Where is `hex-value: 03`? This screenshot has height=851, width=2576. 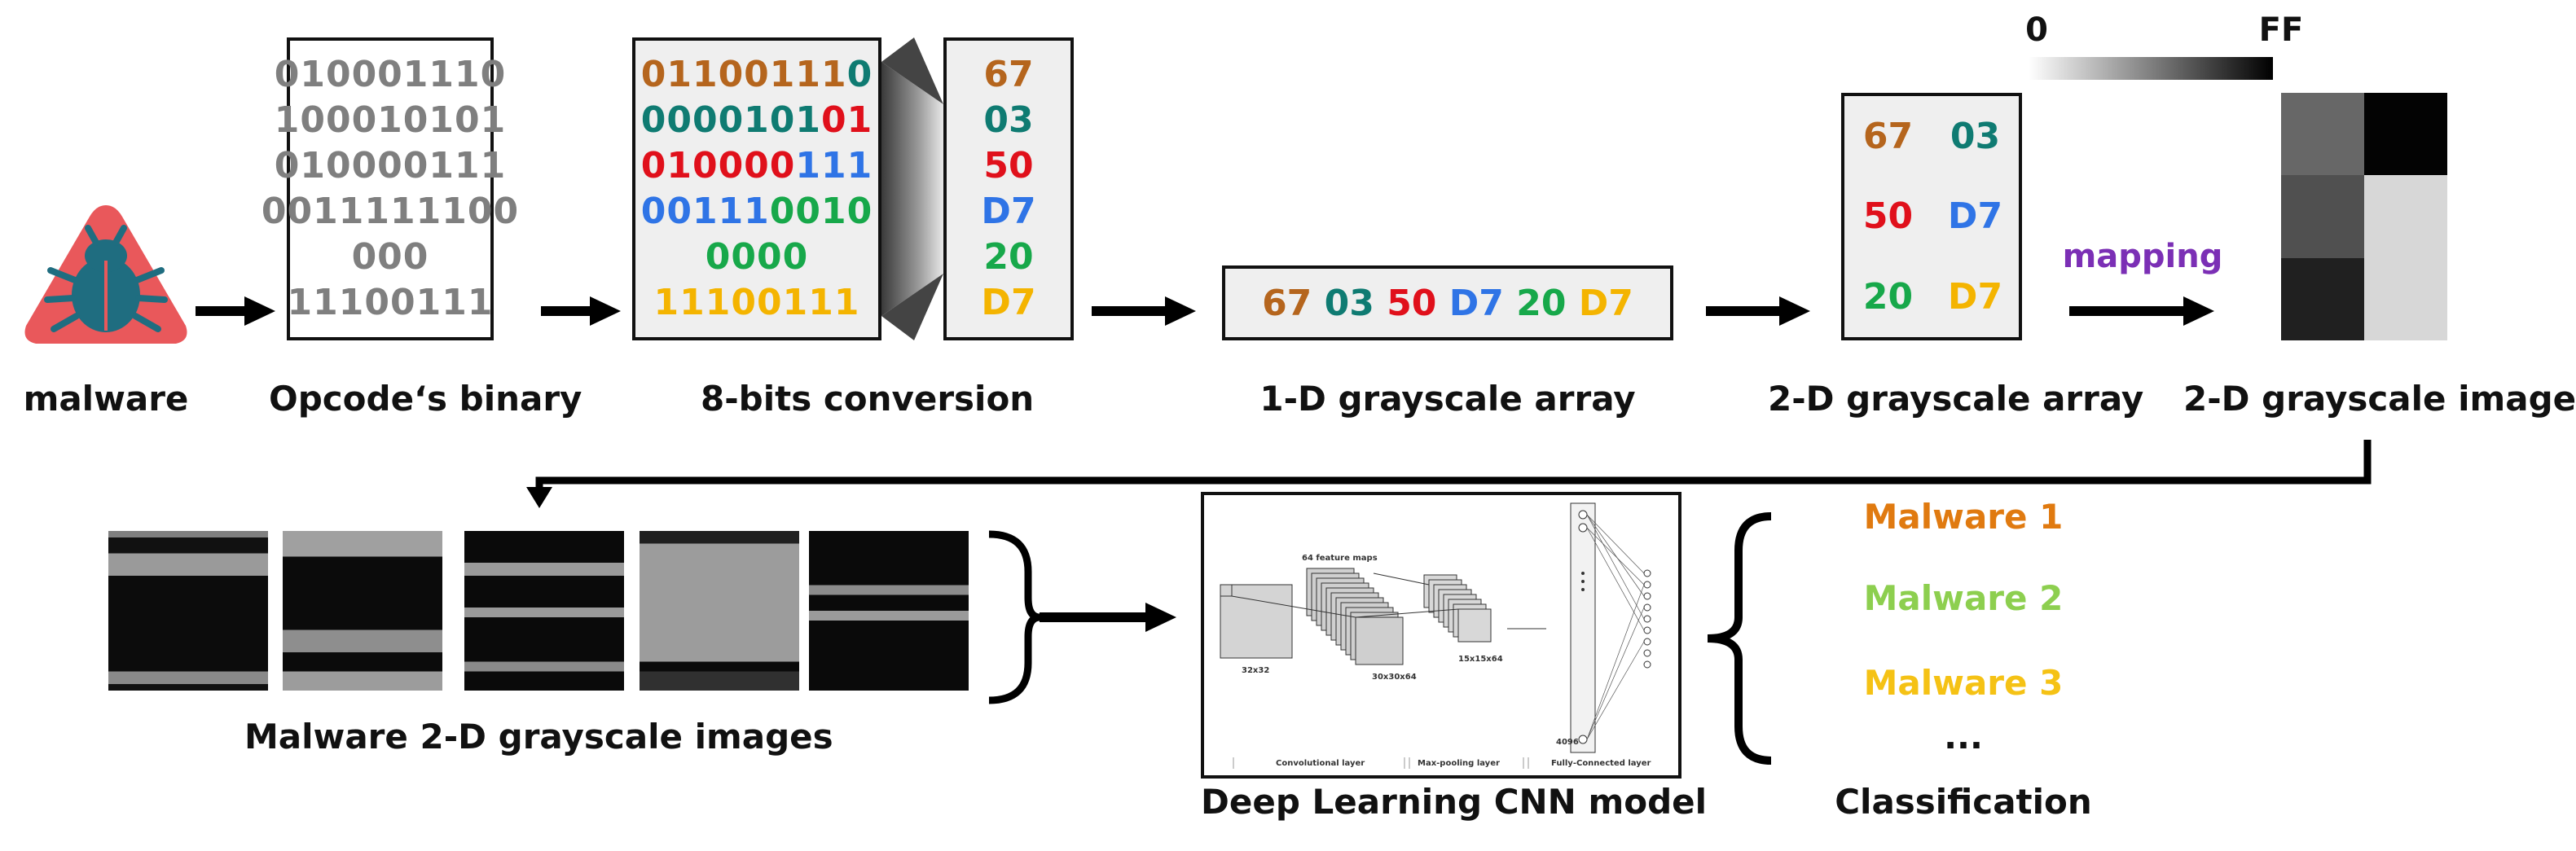
hex-value: 03 is located at coordinates (1008, 120).